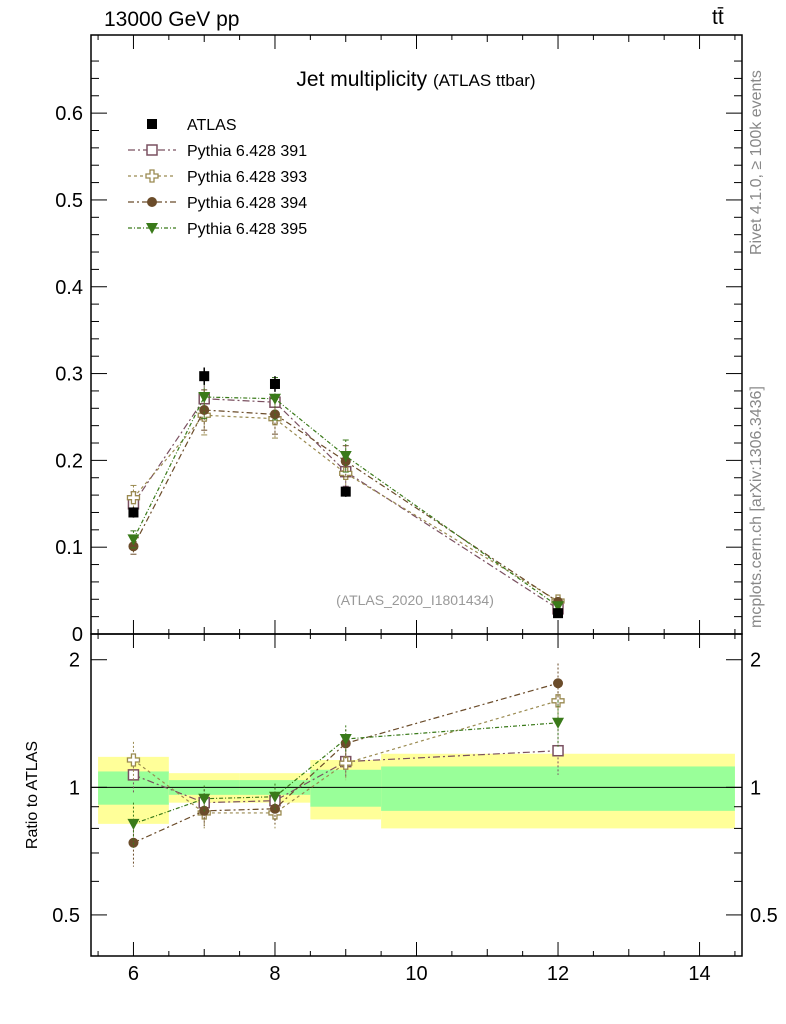  I want to click on legend-label: Pythia 6.428 394, so click(247, 203).